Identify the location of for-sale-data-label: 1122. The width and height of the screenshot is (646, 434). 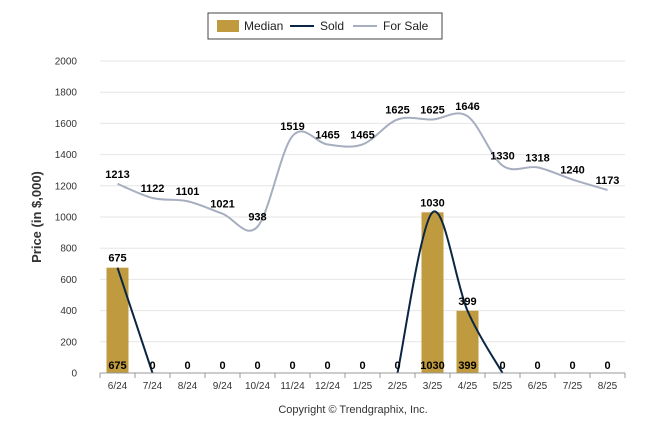
(153, 189).